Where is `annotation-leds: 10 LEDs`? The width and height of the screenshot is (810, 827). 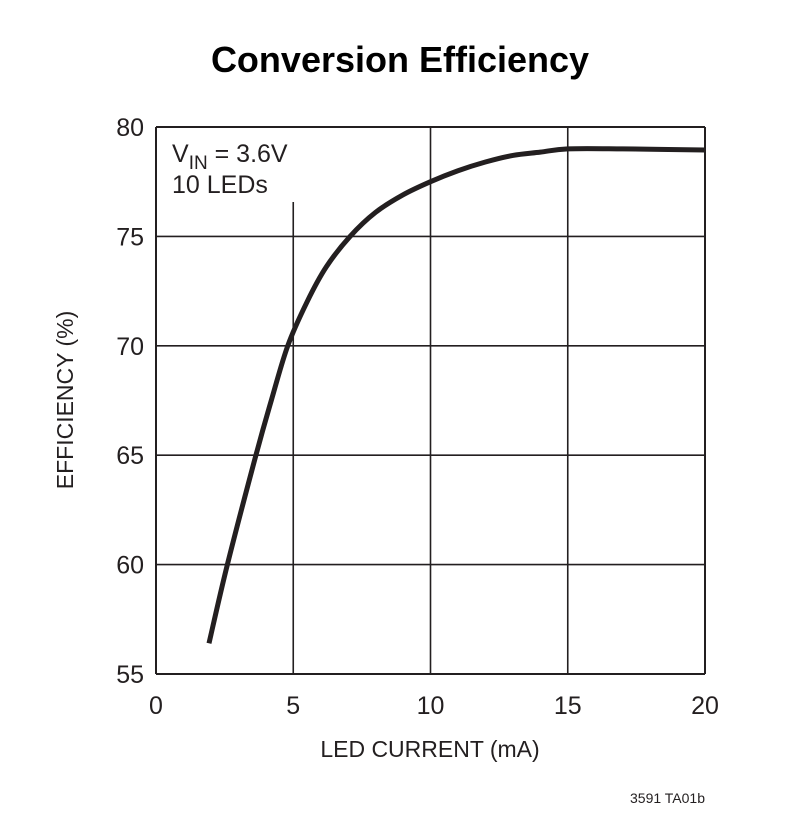 annotation-leds: 10 LEDs is located at coordinates (220, 185).